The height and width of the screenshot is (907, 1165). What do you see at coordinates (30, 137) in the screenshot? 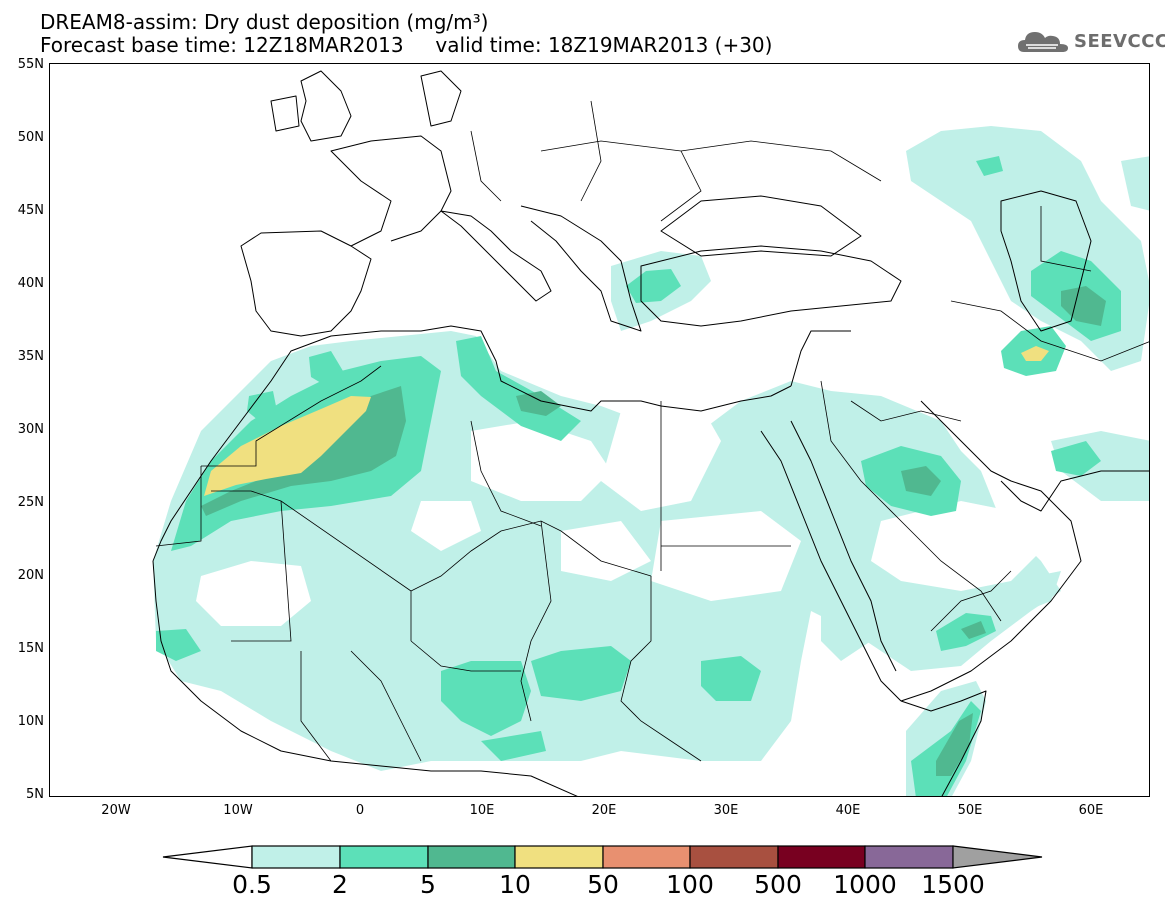
I see `lat-label: 50N` at bounding box center [30, 137].